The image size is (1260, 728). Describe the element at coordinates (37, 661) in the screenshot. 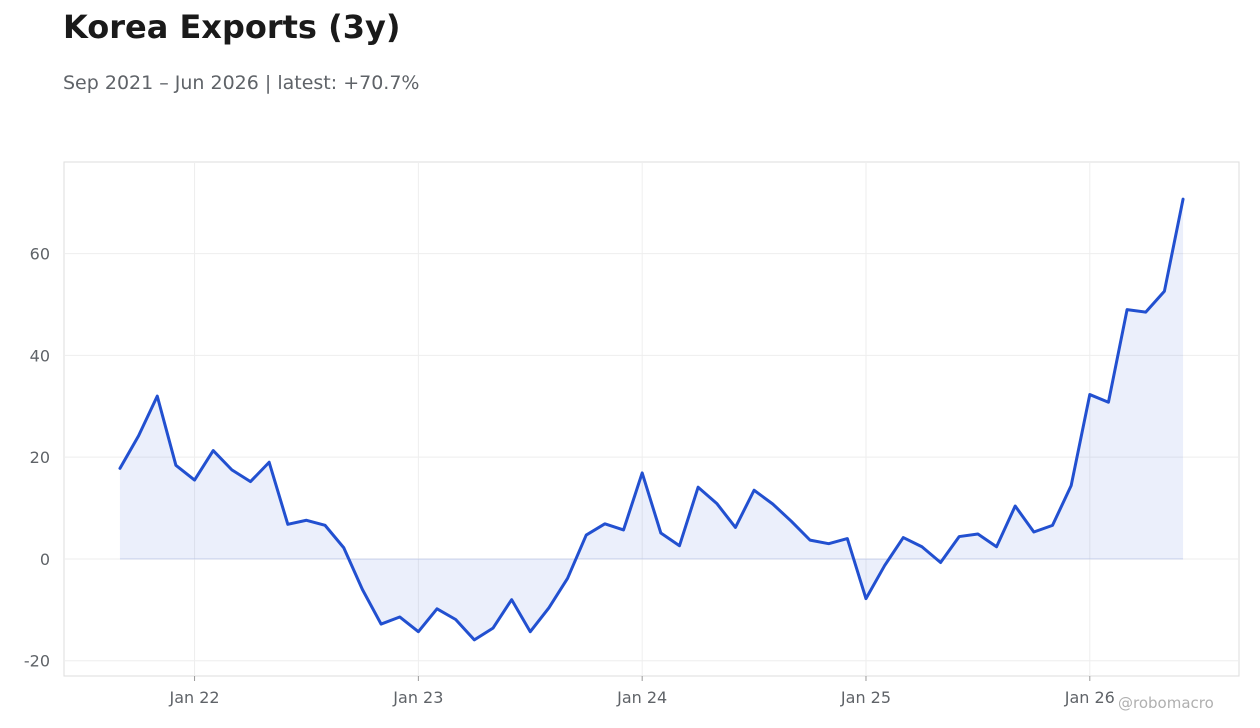

I see `y-tick-label: -20` at that location.